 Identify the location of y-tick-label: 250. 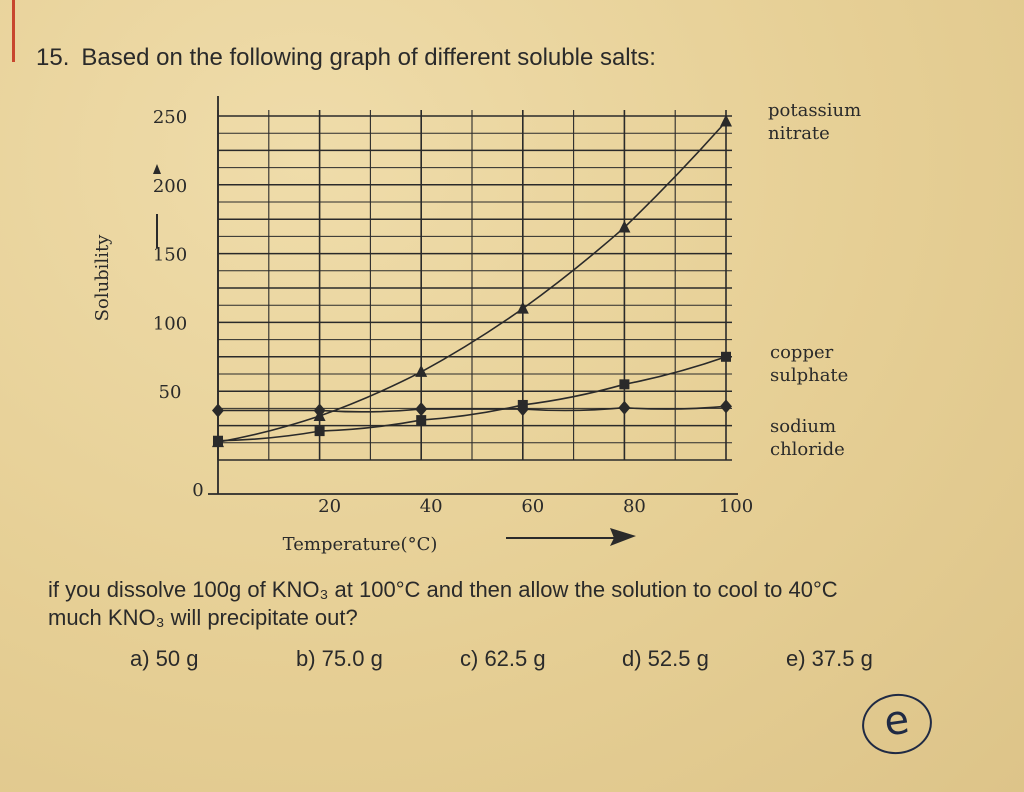
(170, 117).